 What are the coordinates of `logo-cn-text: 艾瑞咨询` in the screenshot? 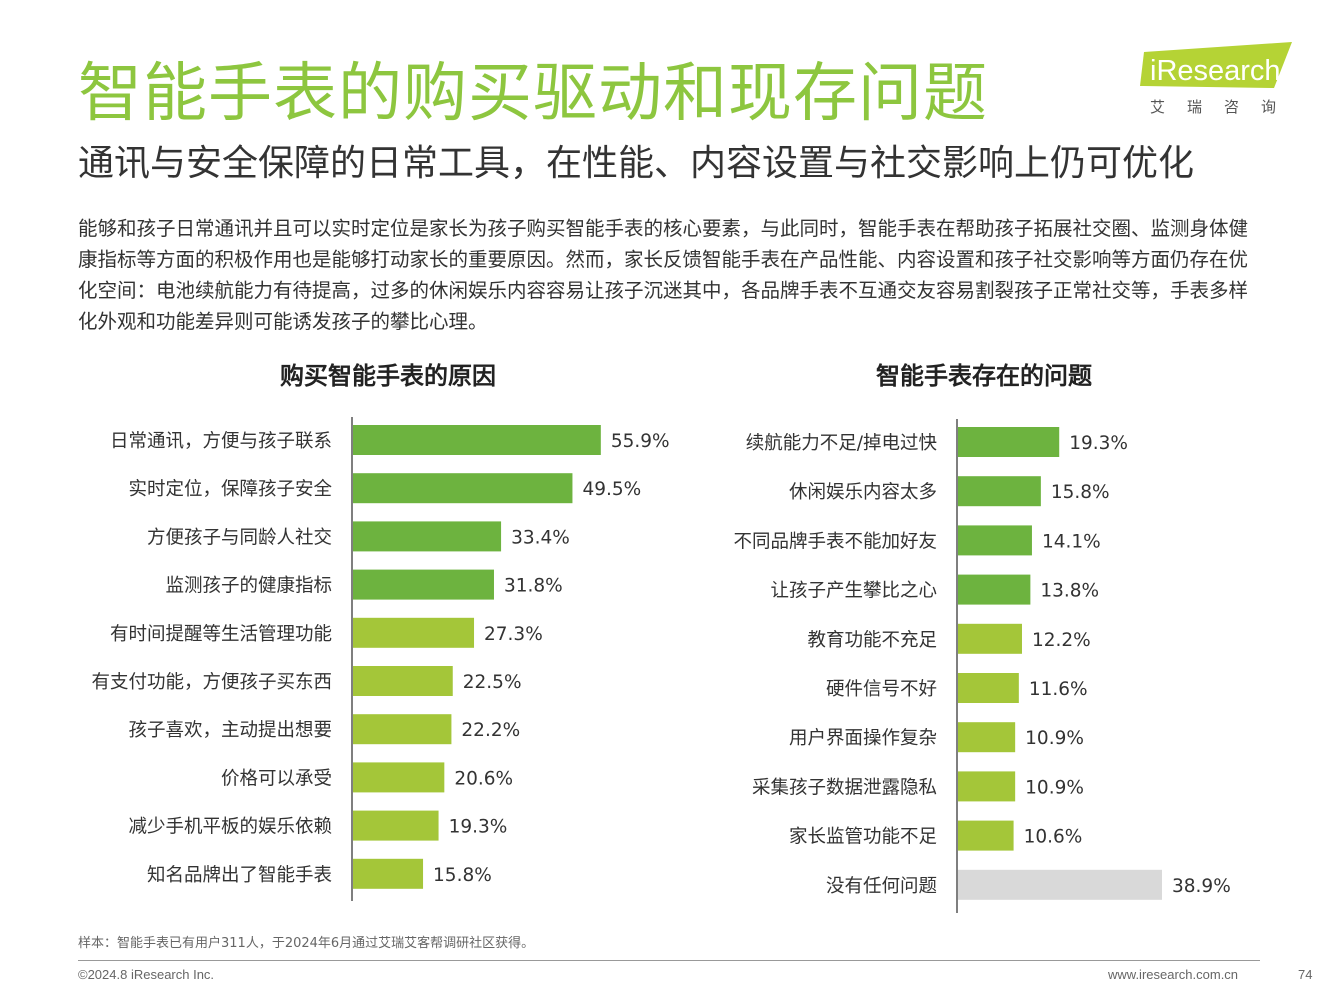 It's located at (1224, 107).